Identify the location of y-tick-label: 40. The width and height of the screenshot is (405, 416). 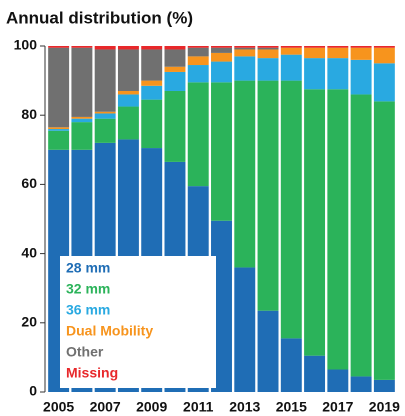
(29, 252).